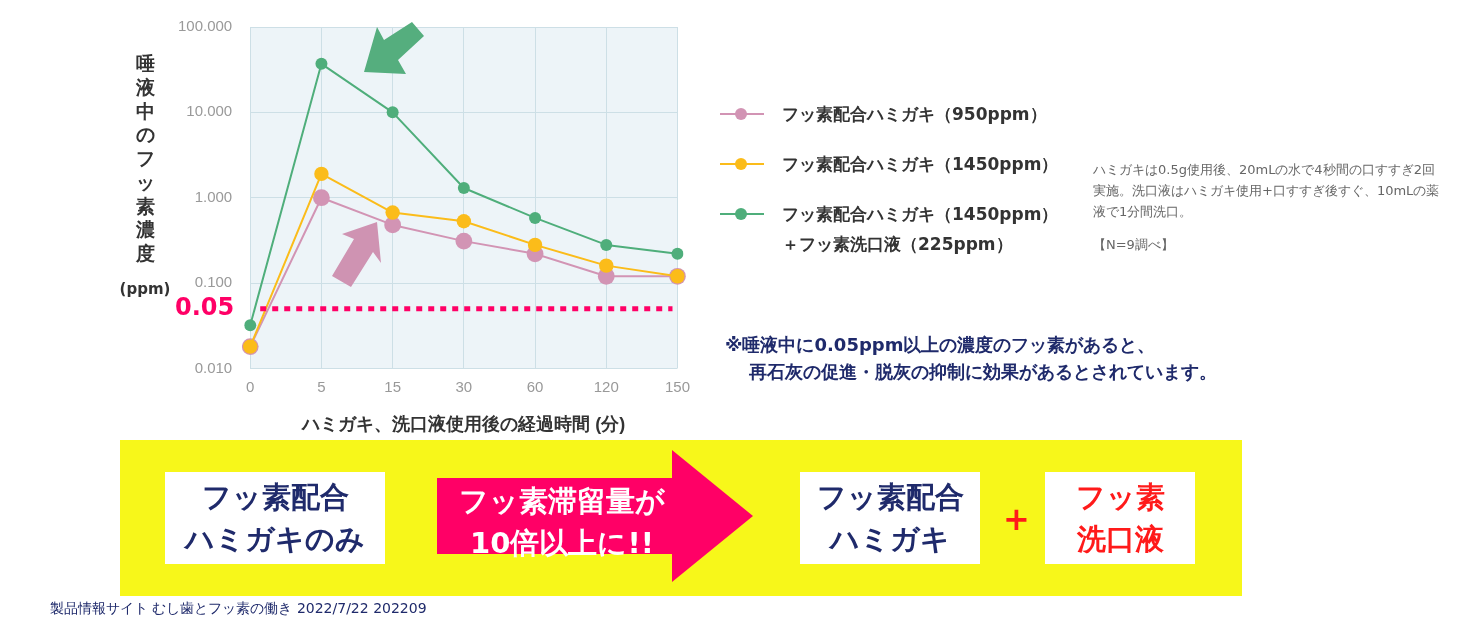  Describe the element at coordinates (238, 609) in the screenshot. I see `text: 製品情報サイト むし歯とフッ素の働き 2022/7/22 202209` at that location.